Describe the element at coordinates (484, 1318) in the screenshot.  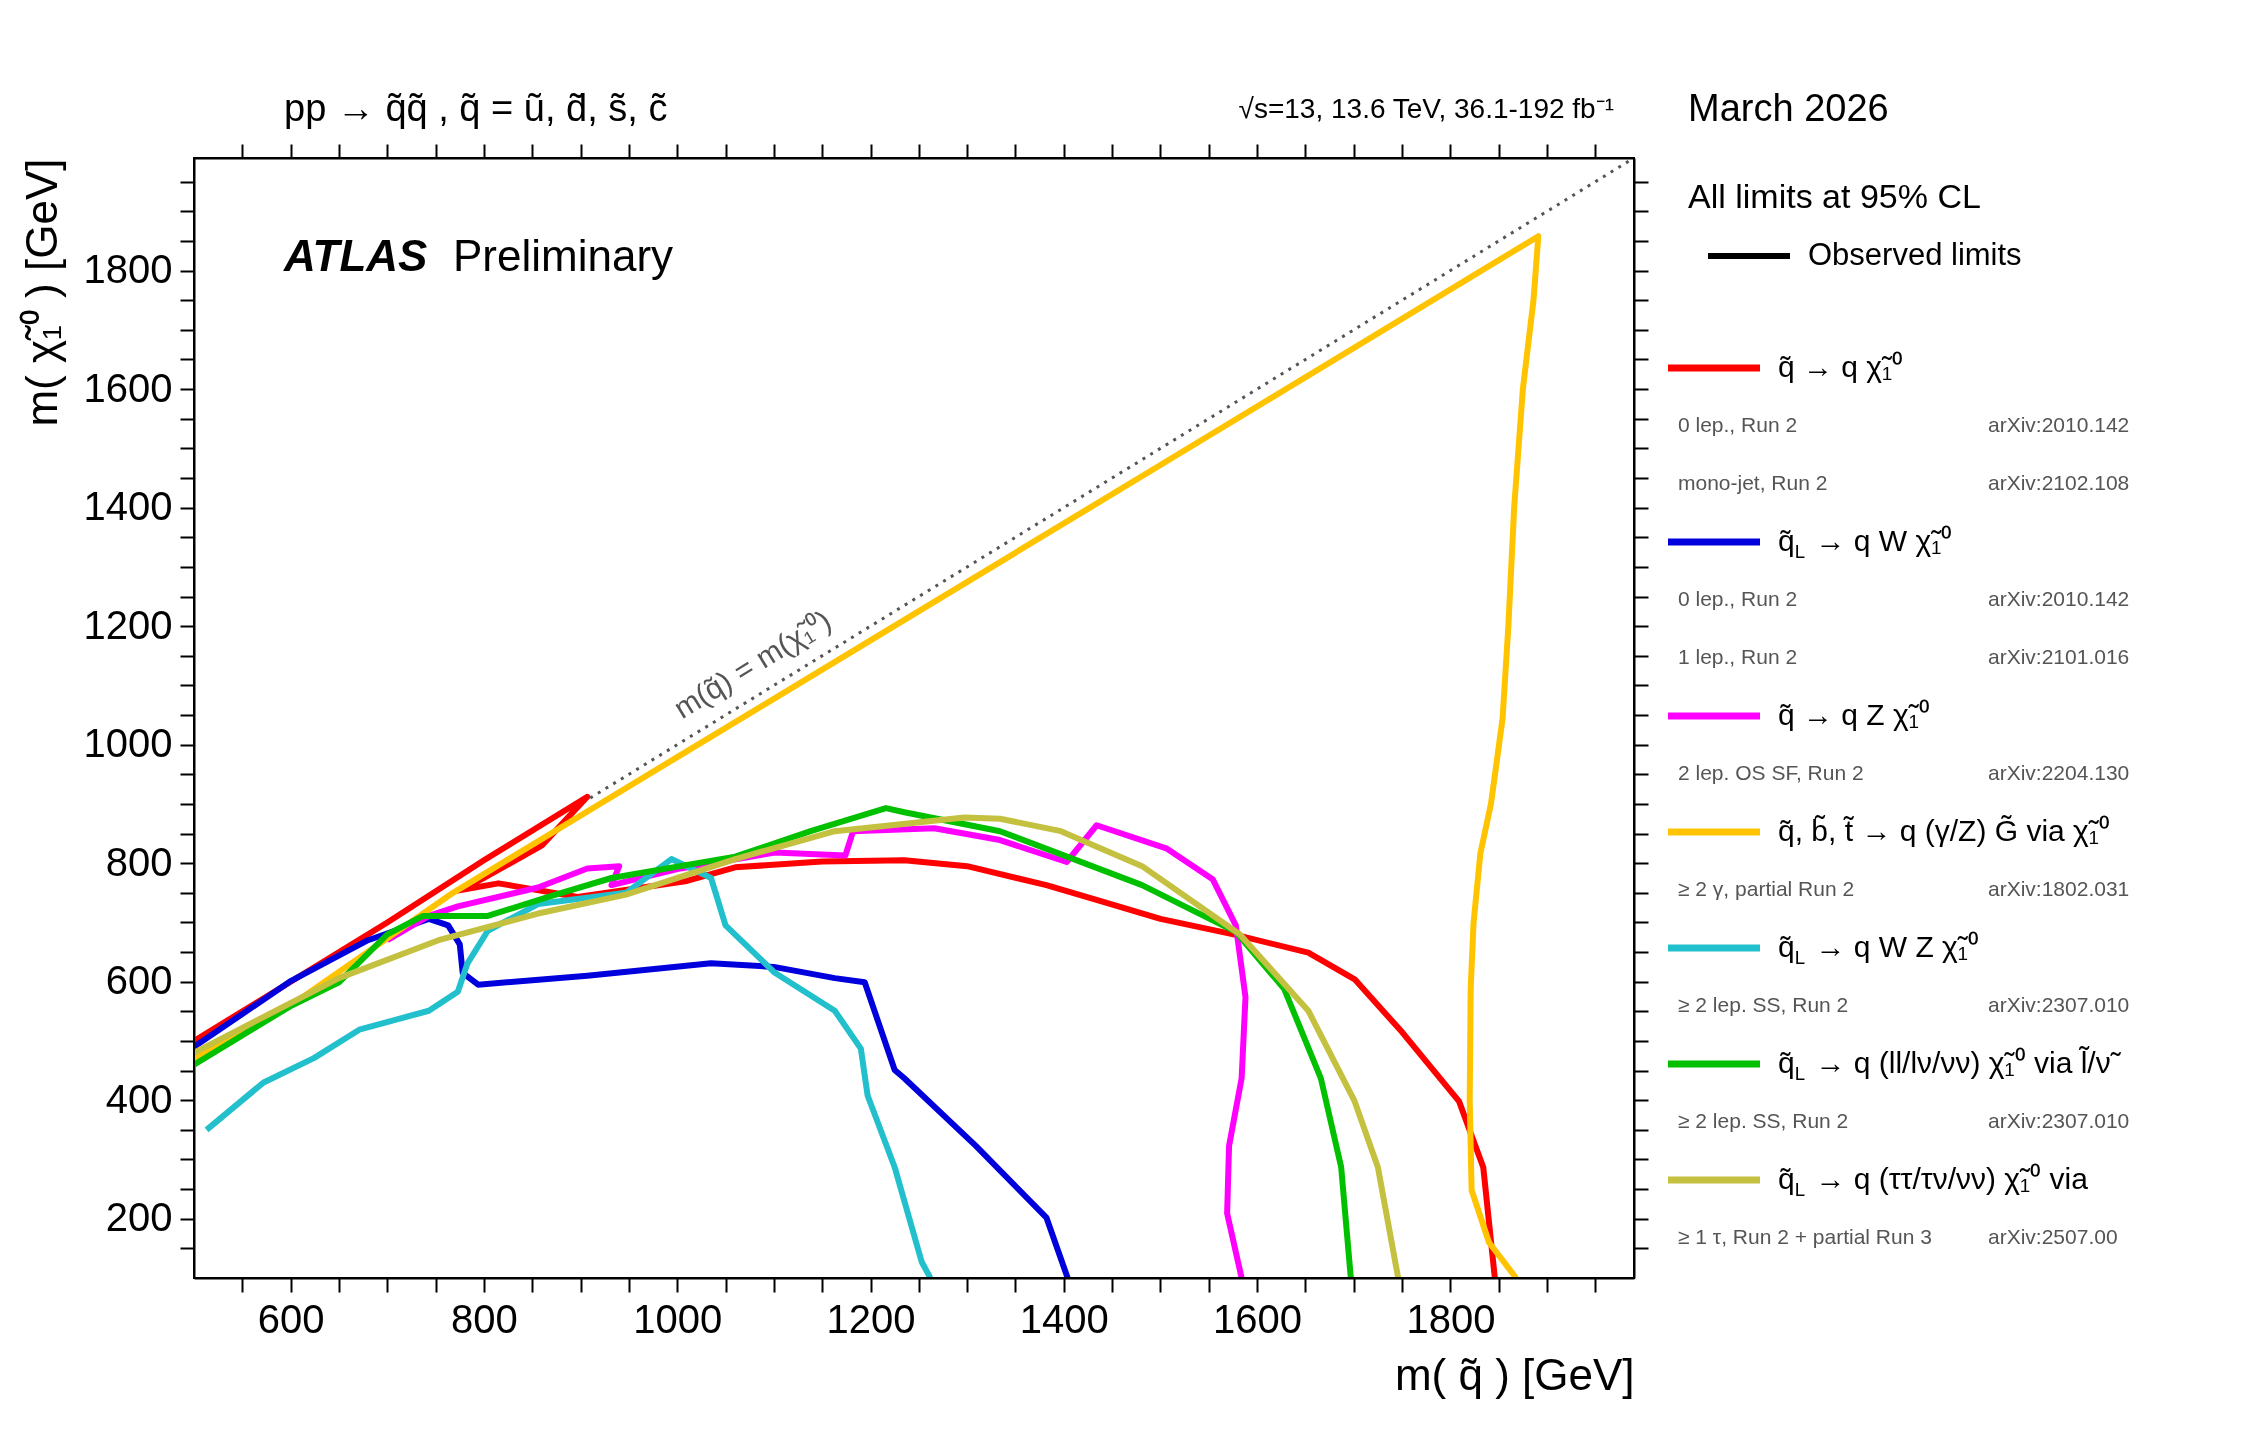
I see `x-tick-label: 800` at that location.